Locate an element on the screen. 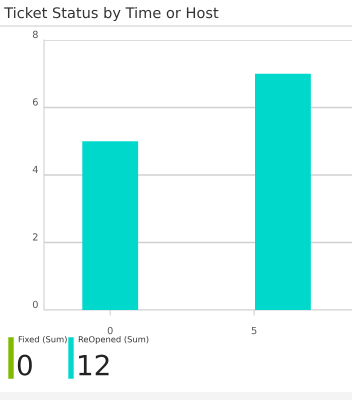 The width and height of the screenshot is (352, 400). chart-title: Ticket Status by Time or Host is located at coordinates (111, 14).